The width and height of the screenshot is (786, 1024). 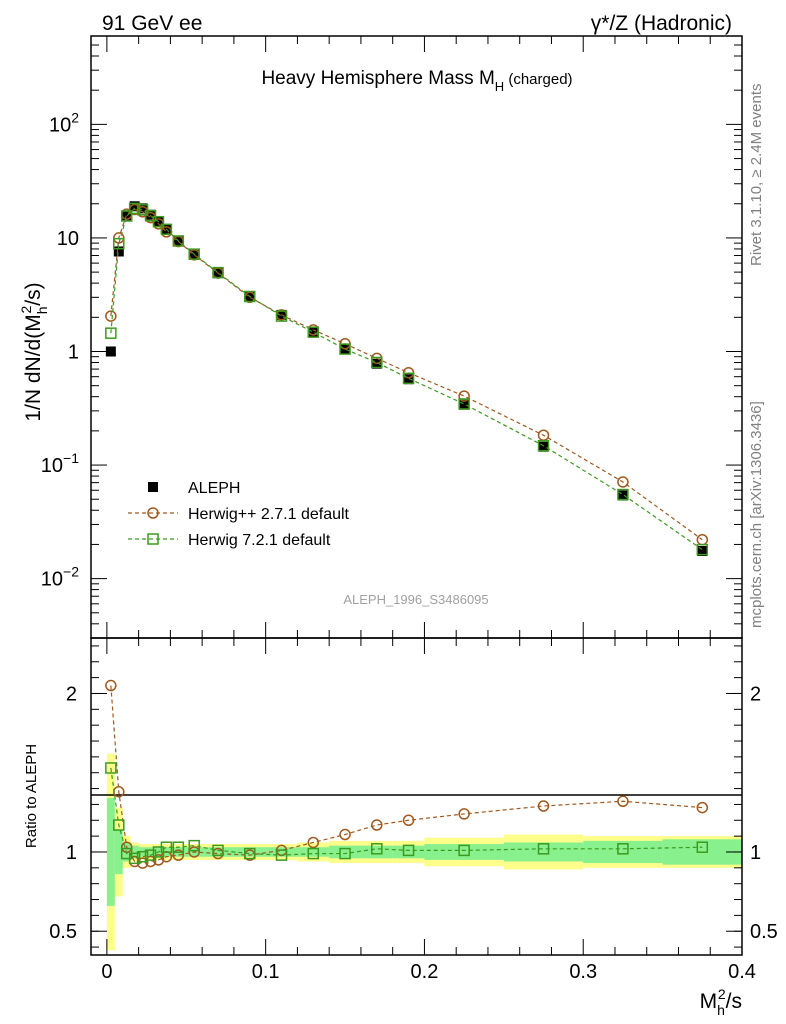 What do you see at coordinates (756, 514) in the screenshot?
I see `mcplots-label: mcplots.cern.ch [arXiv:1306.3436]` at bounding box center [756, 514].